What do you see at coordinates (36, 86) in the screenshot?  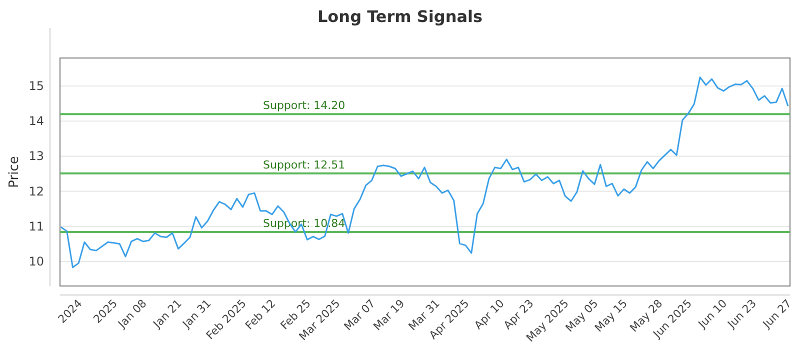 I see `y-tick-label: 15` at bounding box center [36, 86].